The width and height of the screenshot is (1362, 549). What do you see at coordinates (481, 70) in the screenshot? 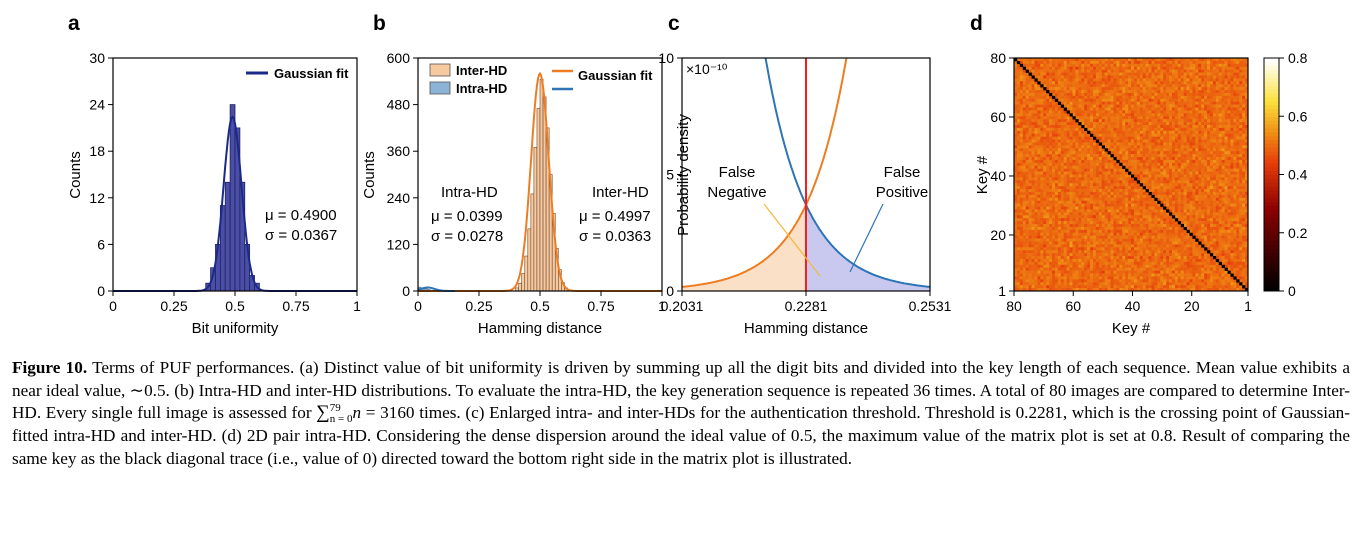
I see `panel-b-legend-inter-label: Inter-HD` at bounding box center [481, 70].